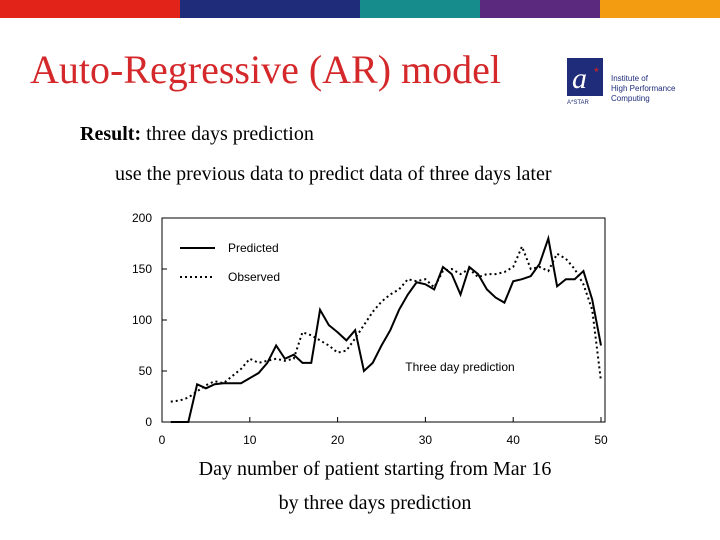  I want to click on logo-text: High Performance, so click(643, 88).